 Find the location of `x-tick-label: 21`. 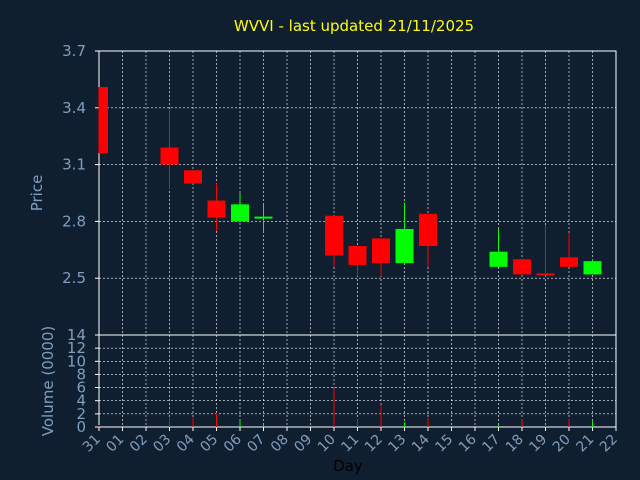

x-tick-label: 21 is located at coordinates (585, 444).